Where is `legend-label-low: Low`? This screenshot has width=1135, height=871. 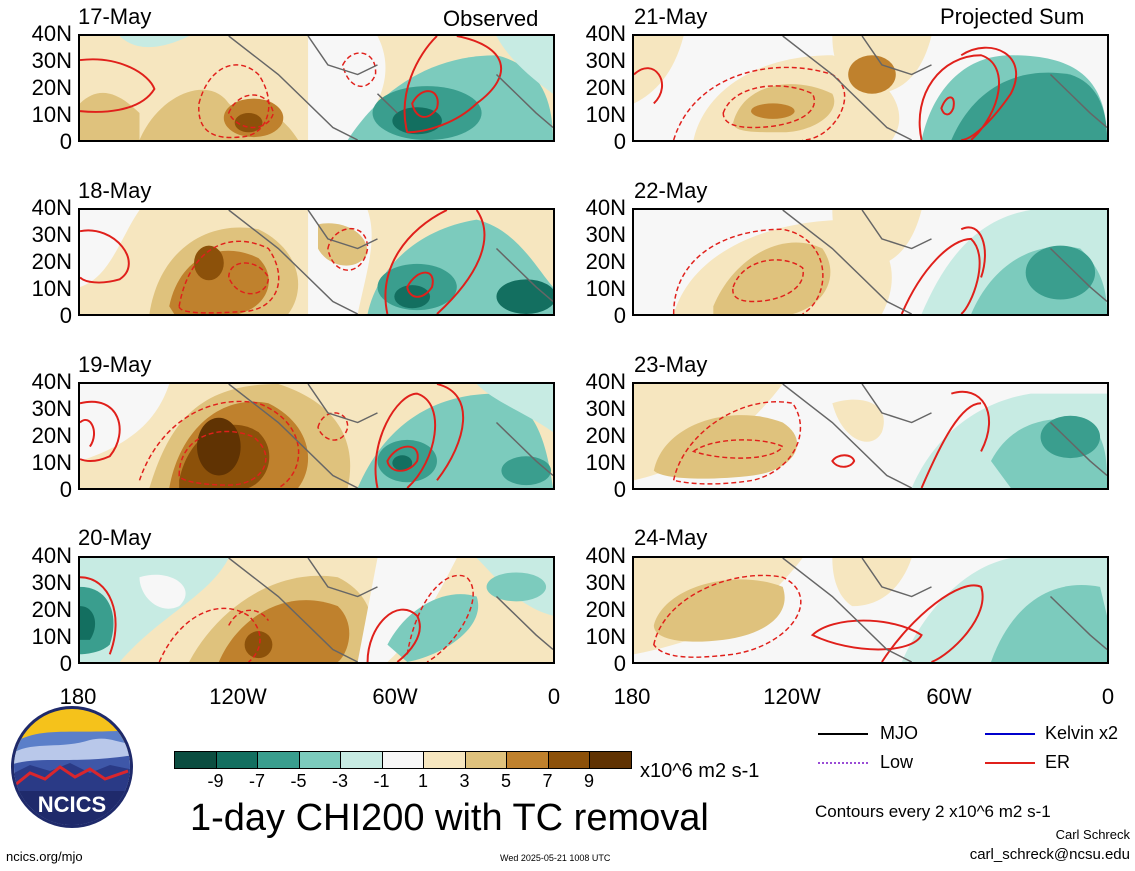 legend-label-low: Low is located at coordinates (897, 762).